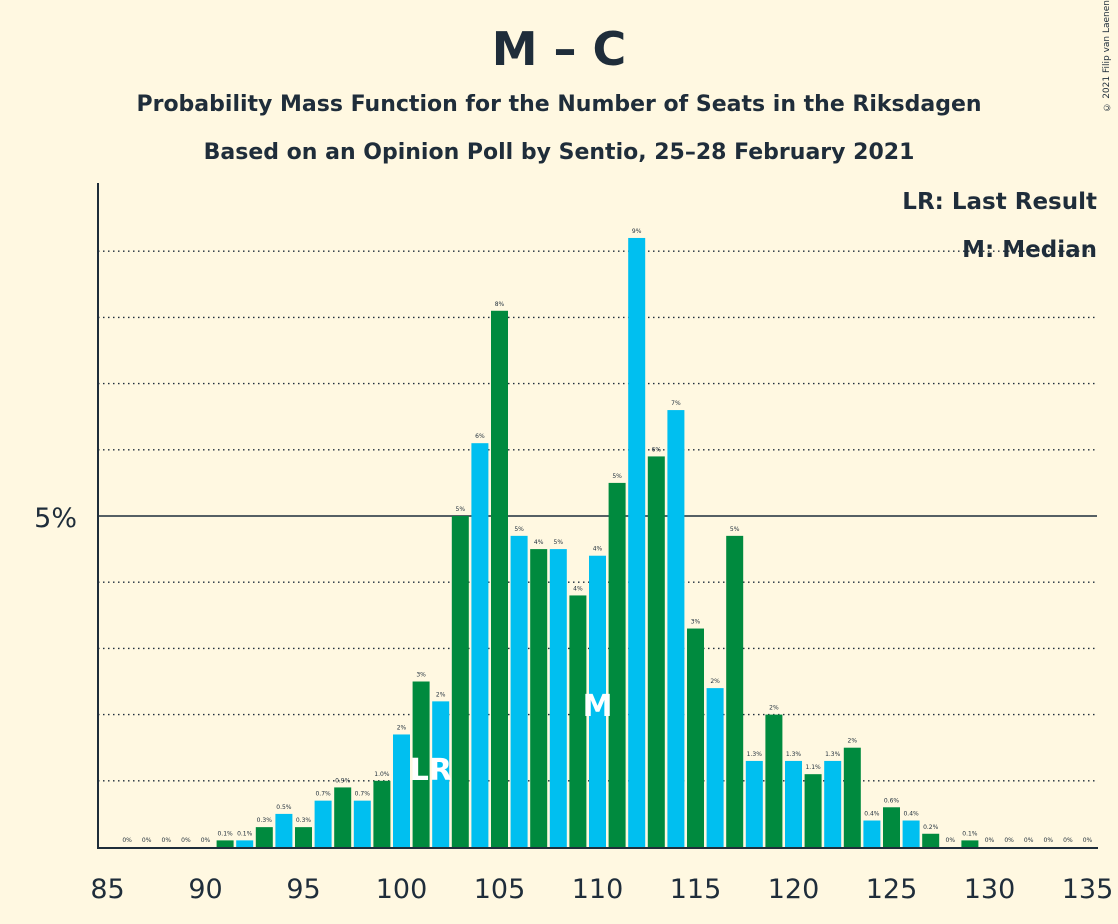  Describe the element at coordinates (284, 807) in the screenshot. I see `bar-label-94: 0.5%` at that location.